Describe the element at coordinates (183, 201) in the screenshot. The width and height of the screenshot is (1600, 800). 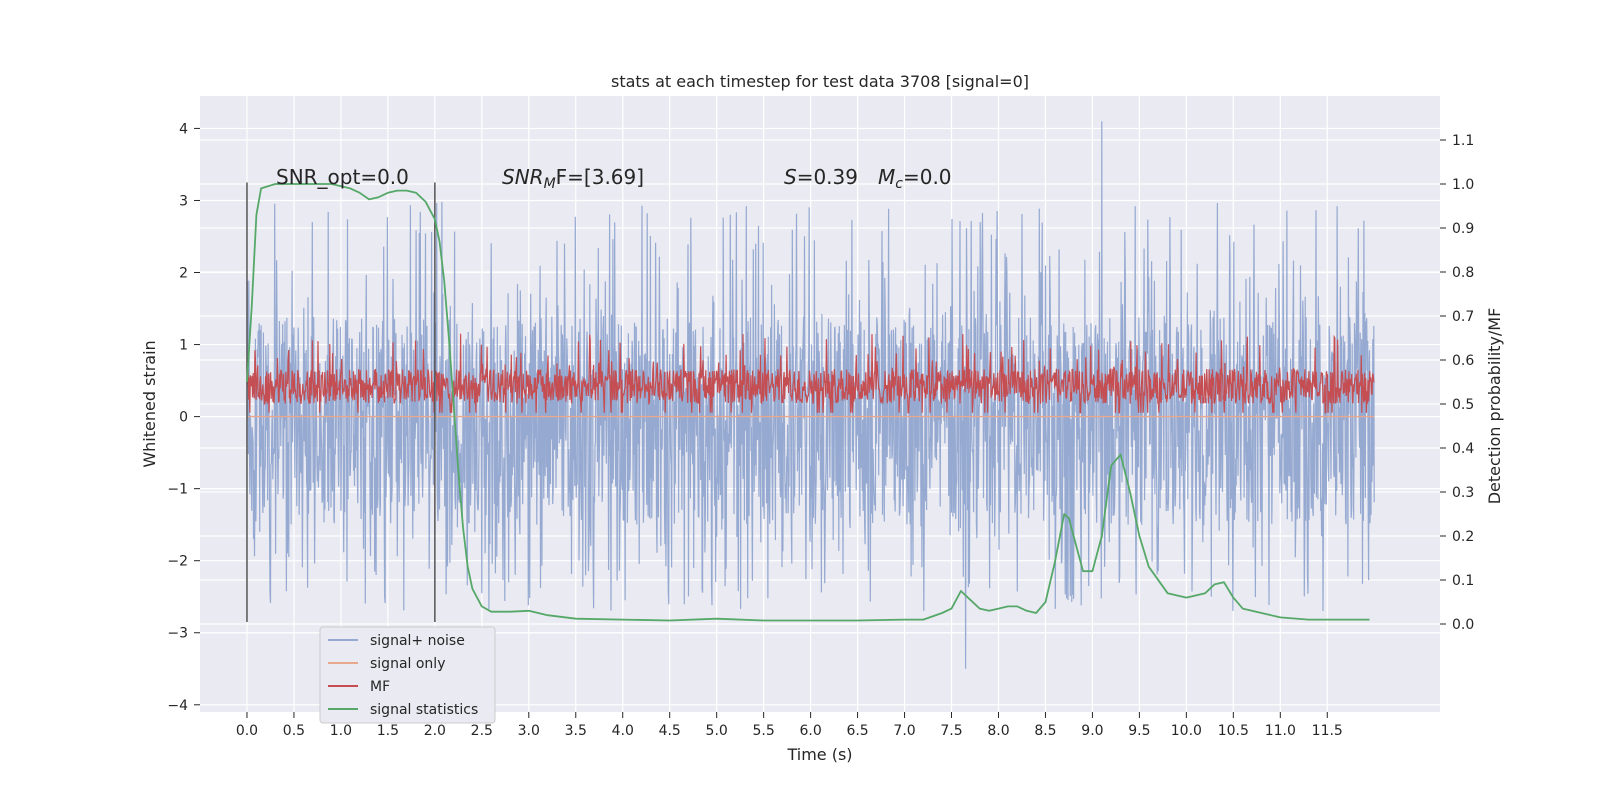
I see `y-left-tick-label: 3` at that location.